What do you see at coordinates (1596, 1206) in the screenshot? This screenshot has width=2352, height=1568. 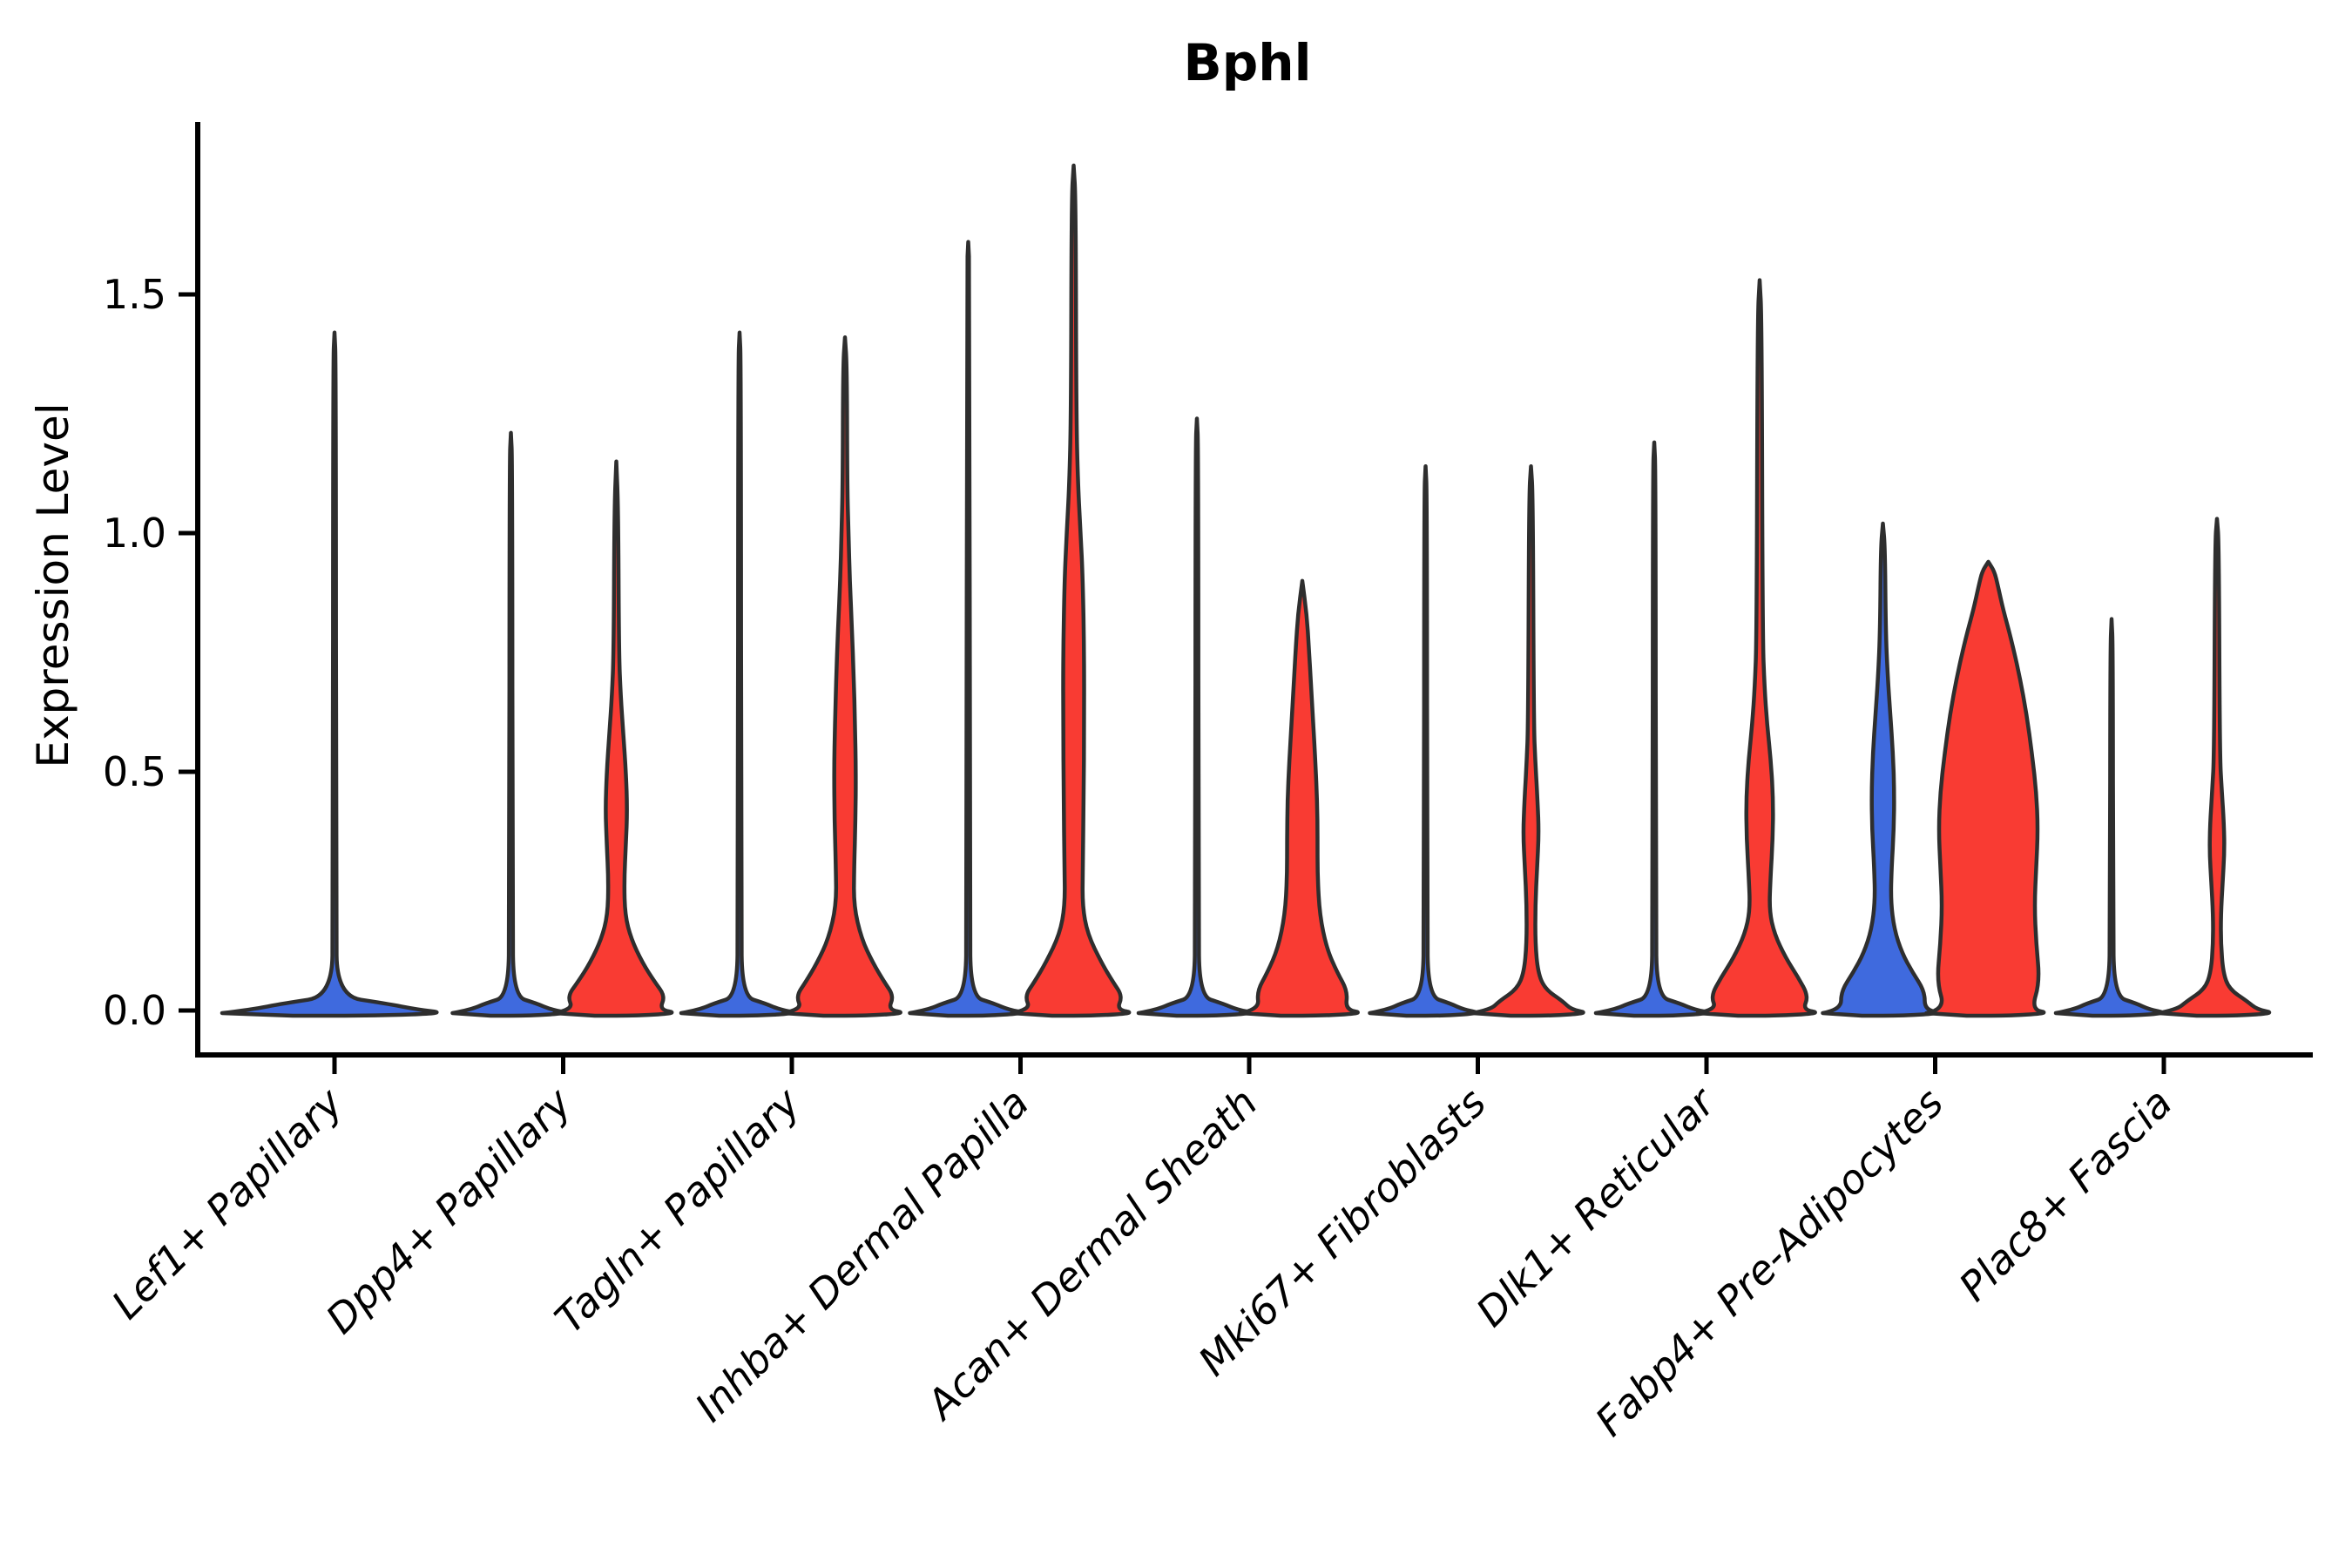 I see `x-tick-label: Dlk1+ Reticular` at bounding box center [1596, 1206].